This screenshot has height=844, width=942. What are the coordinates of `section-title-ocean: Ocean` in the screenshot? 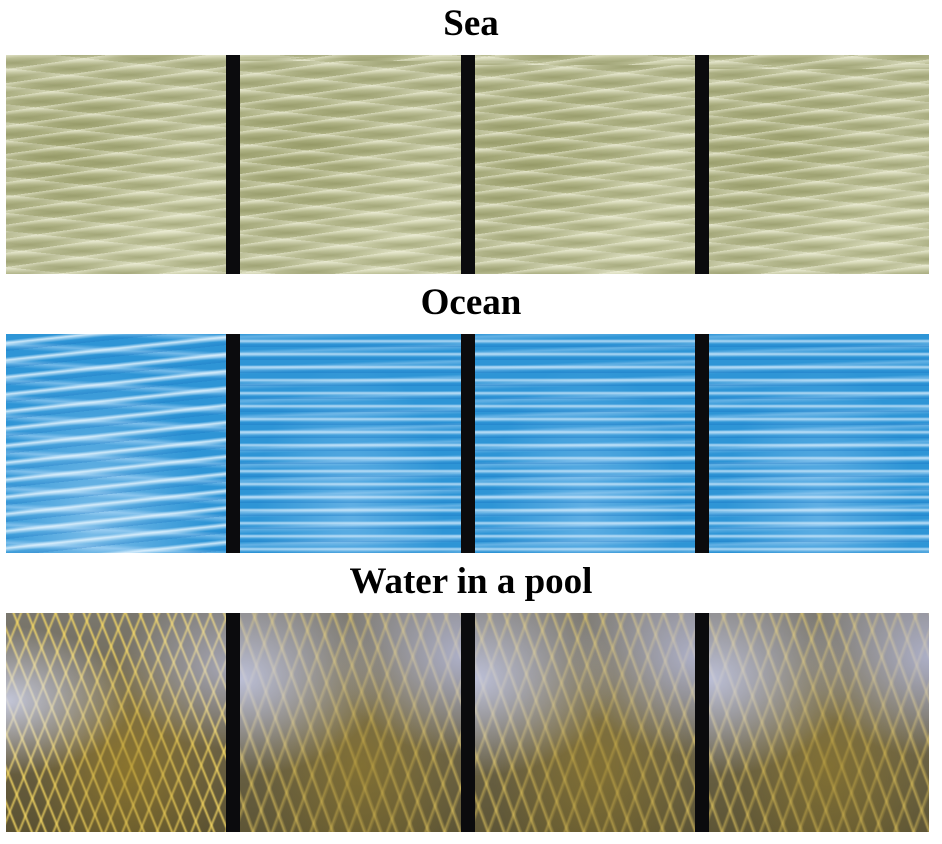 It's located at (471, 302).